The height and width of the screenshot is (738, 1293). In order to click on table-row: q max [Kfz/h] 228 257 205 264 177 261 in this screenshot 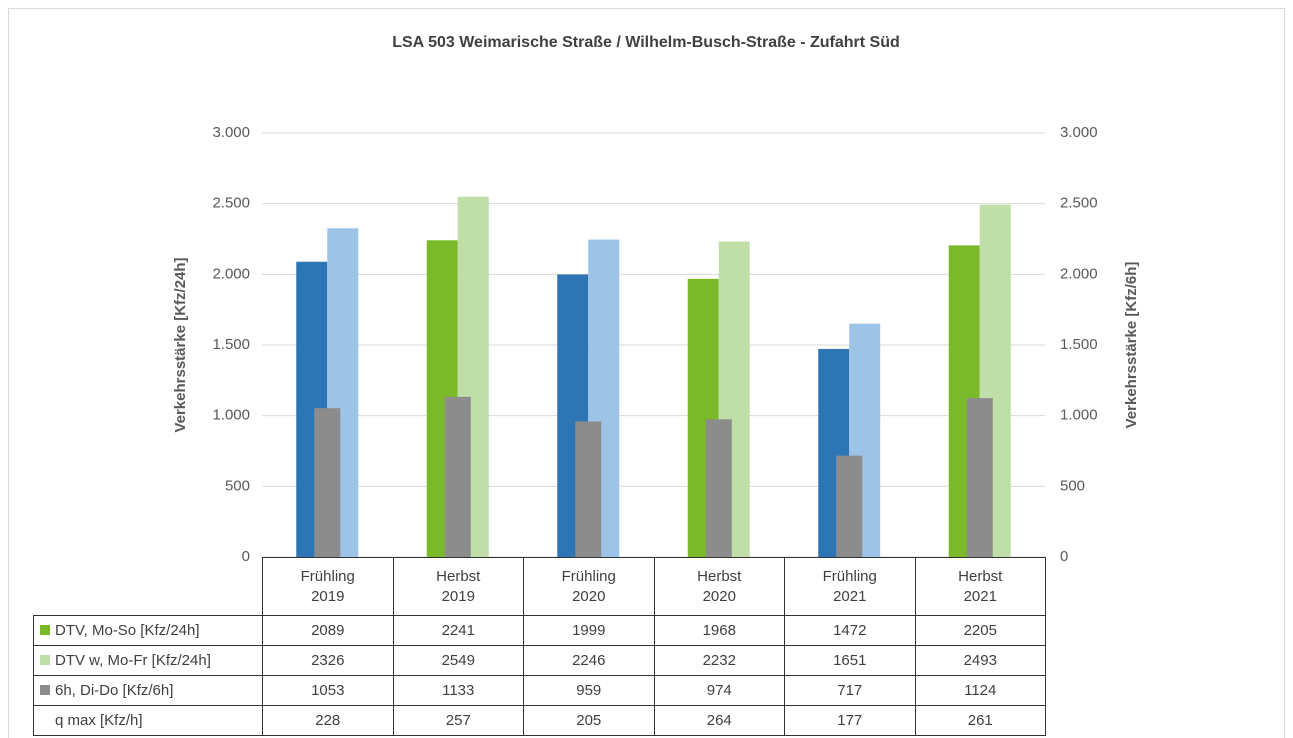, I will do `click(539, 720)`.